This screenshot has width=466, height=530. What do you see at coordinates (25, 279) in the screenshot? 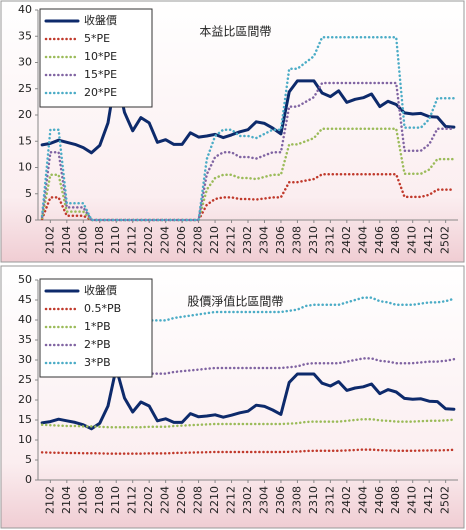
I see `y-tick-label: 50` at bounding box center [25, 279].